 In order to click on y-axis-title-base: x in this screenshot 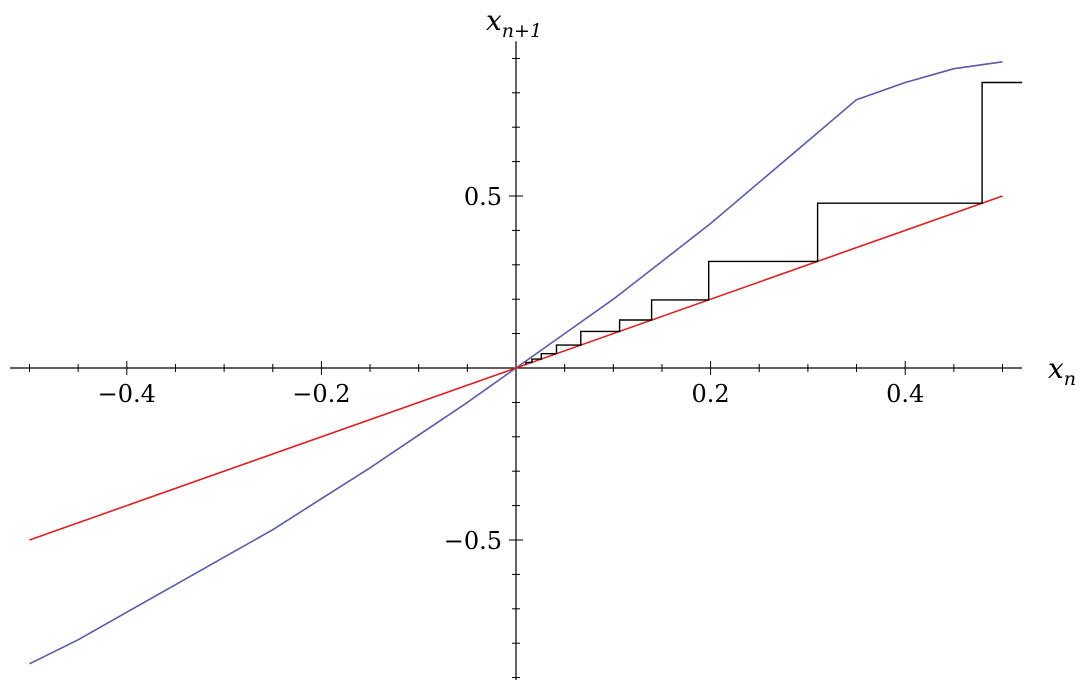, I will do `click(494, 20)`.